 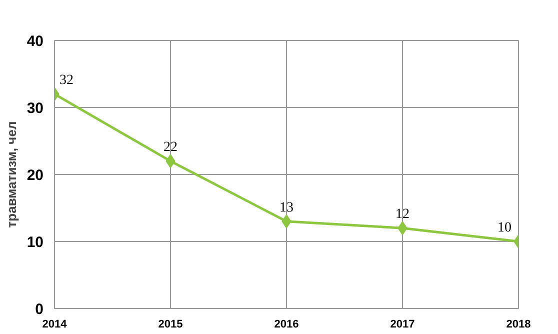 What do you see at coordinates (170, 324) in the screenshot?
I see `x-tick-label: 2015` at bounding box center [170, 324].